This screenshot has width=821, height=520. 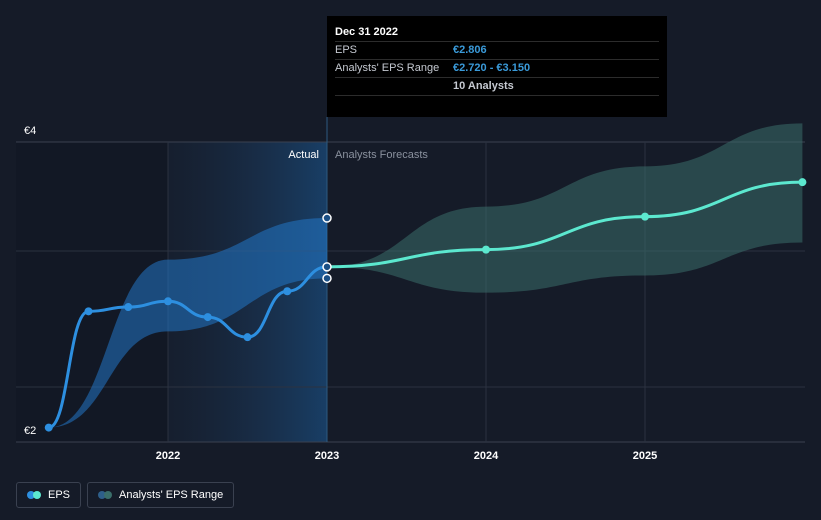 I want to click on tooltip-date: Dec 31 2022, so click(x=366, y=32).